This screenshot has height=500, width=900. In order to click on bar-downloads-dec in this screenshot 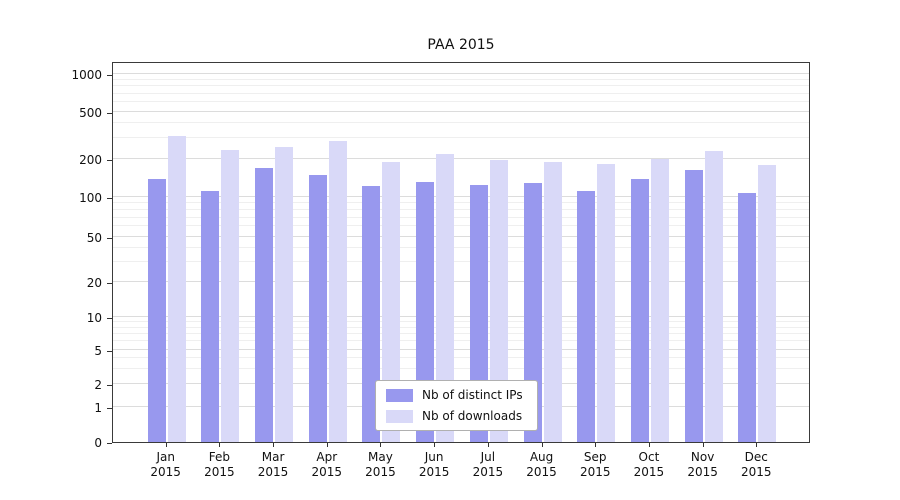, I will do `click(767, 303)`.